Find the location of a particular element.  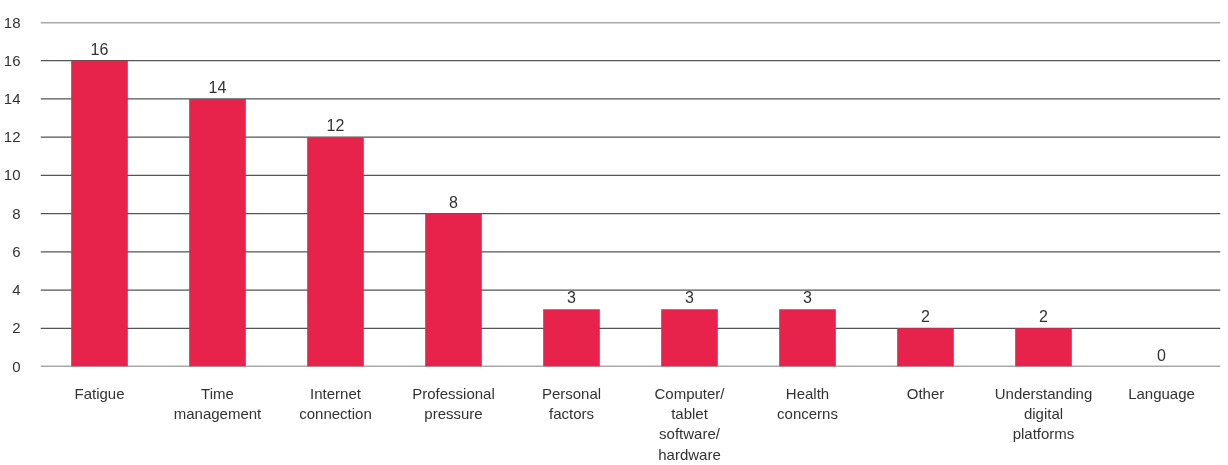

data-label: 12 is located at coordinates (335, 126).